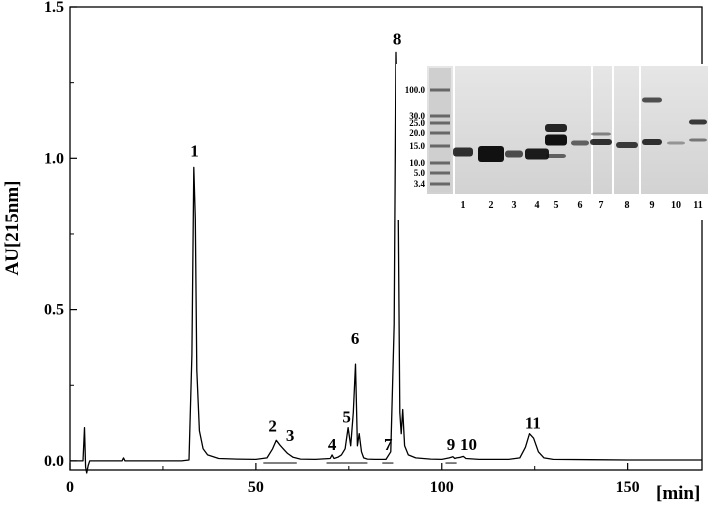 The height and width of the screenshot is (507, 709). Describe the element at coordinates (678, 493) in the screenshot. I see `x-axis-label: [min]` at that location.